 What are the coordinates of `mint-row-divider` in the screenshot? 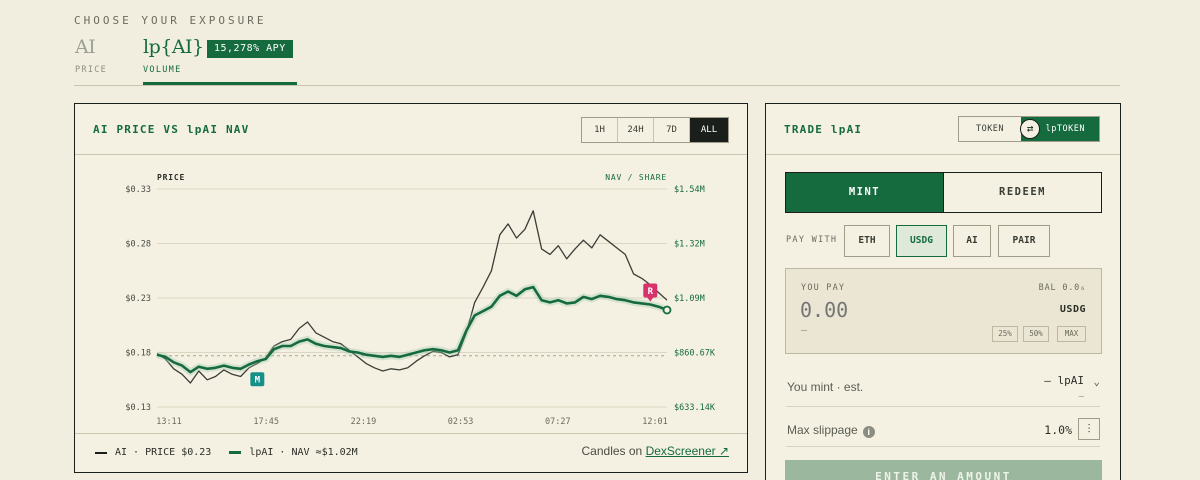 It's located at (943, 406).